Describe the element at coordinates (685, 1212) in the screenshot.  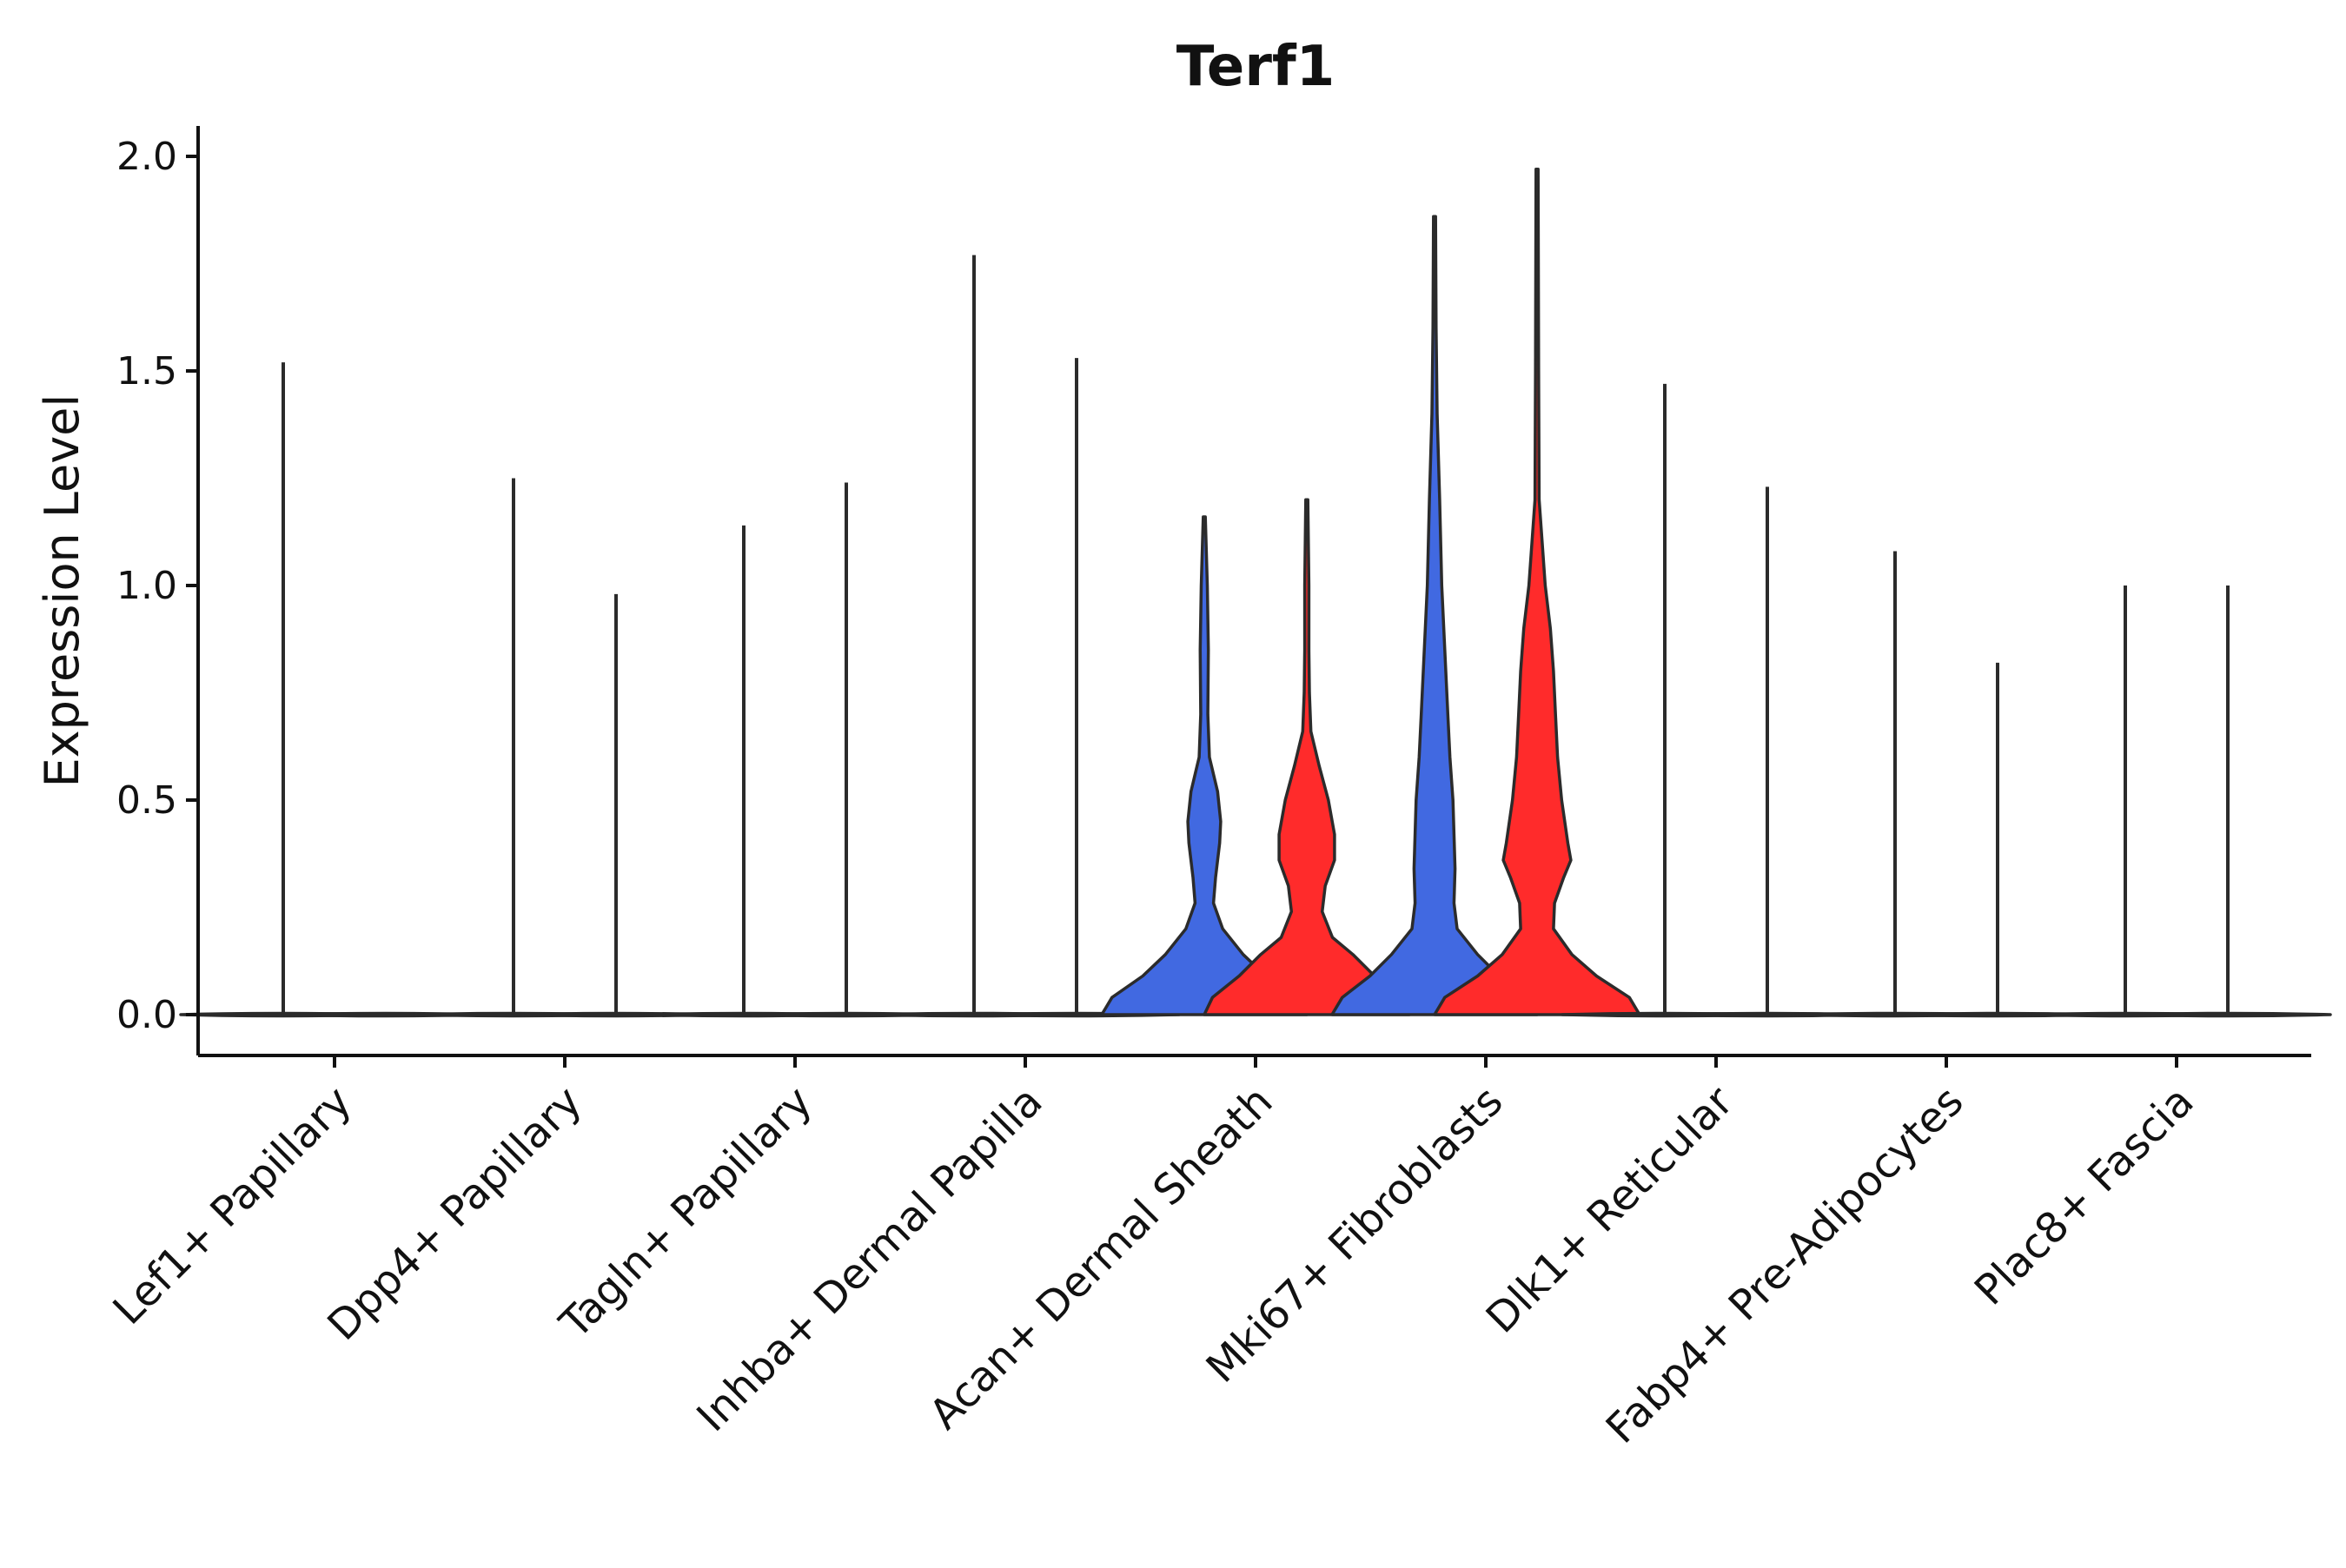
I see `x-tick-label: Tagln+ Papillary` at that location.